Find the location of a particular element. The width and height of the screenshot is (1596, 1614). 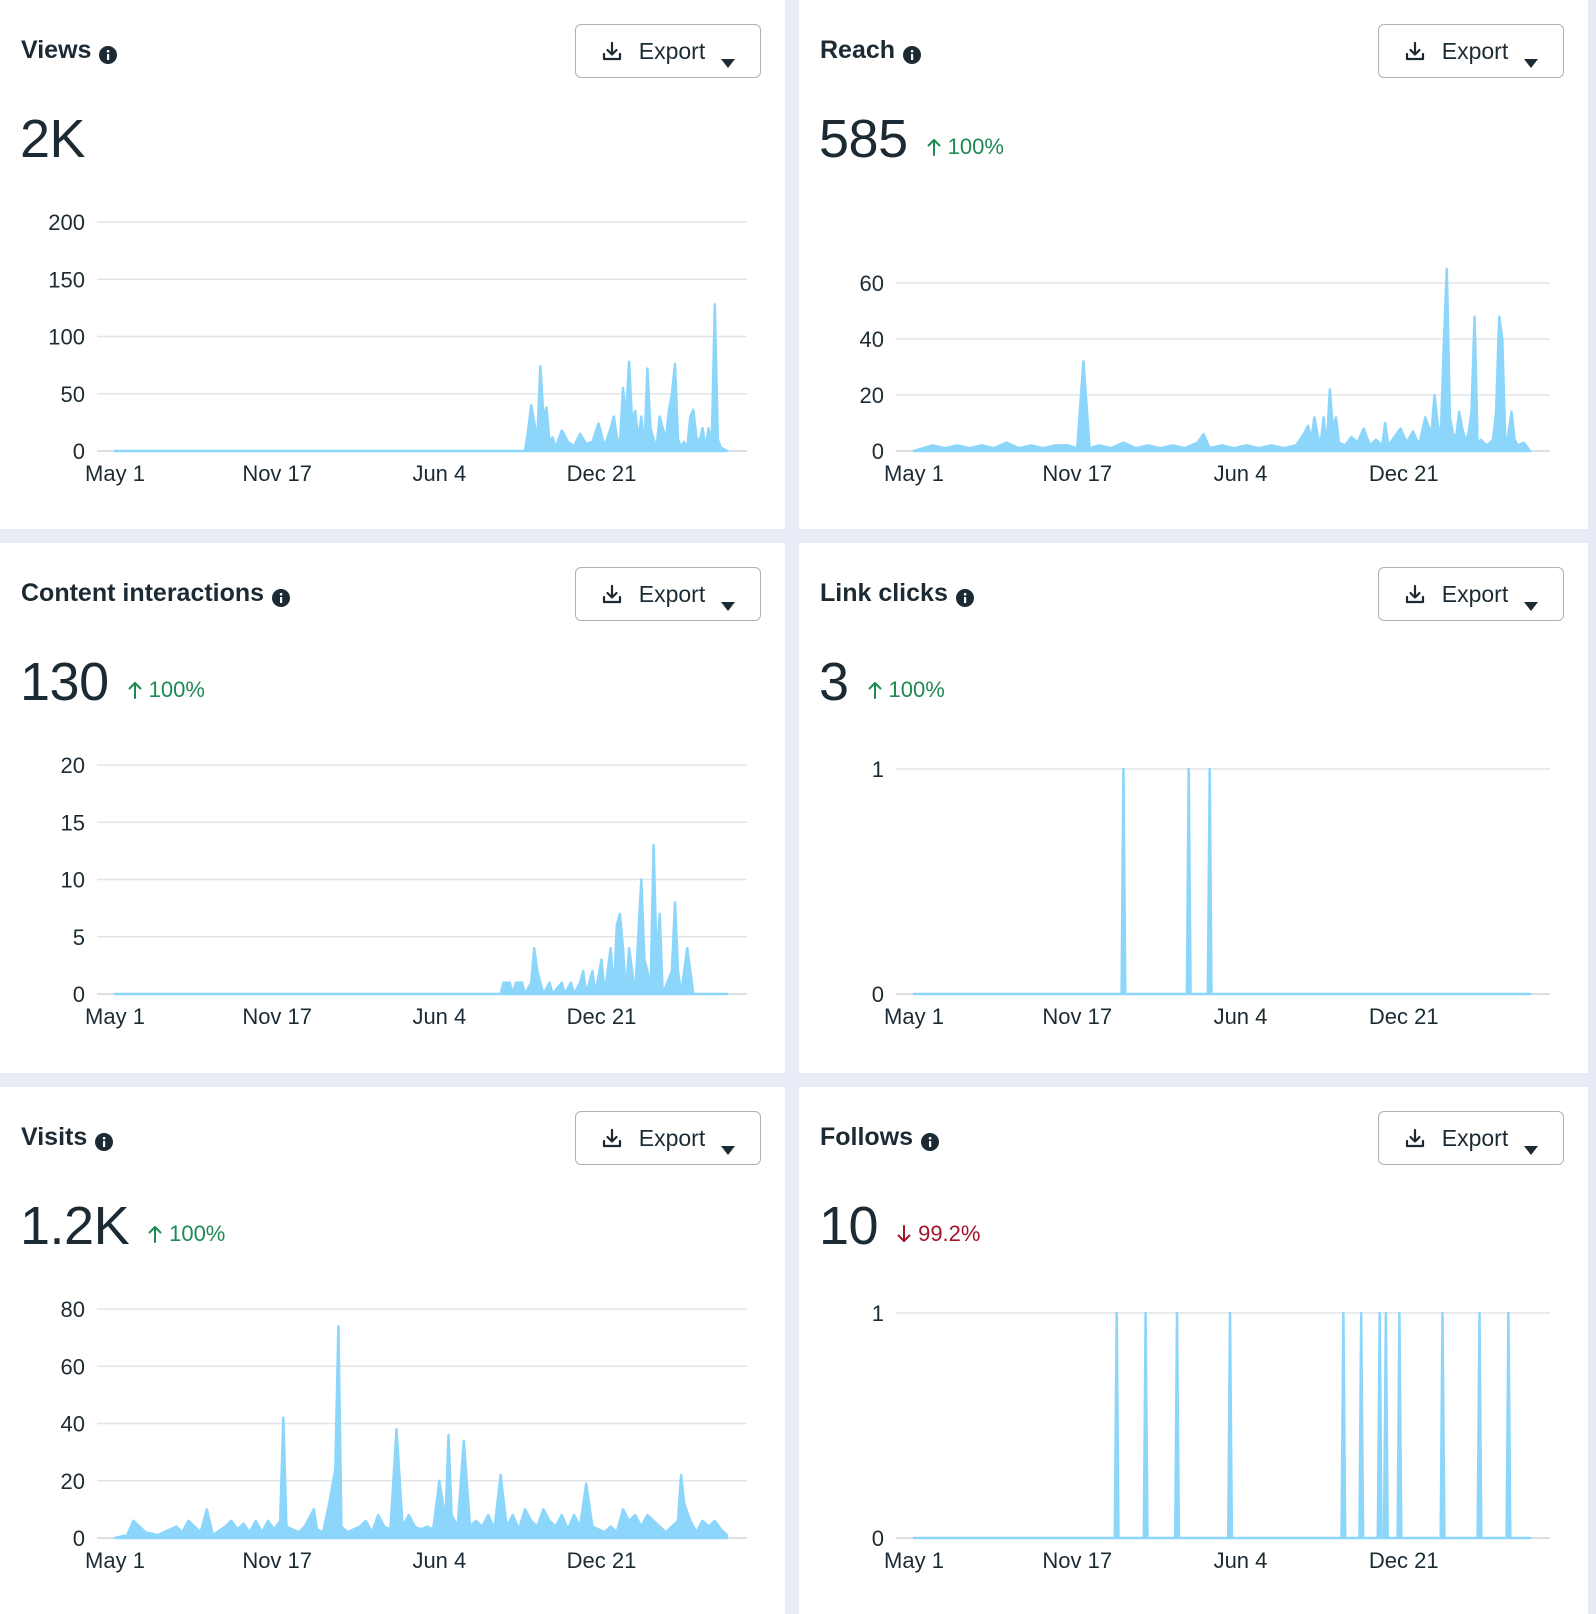

y-tick-label: 1 is located at coordinates (878, 769).